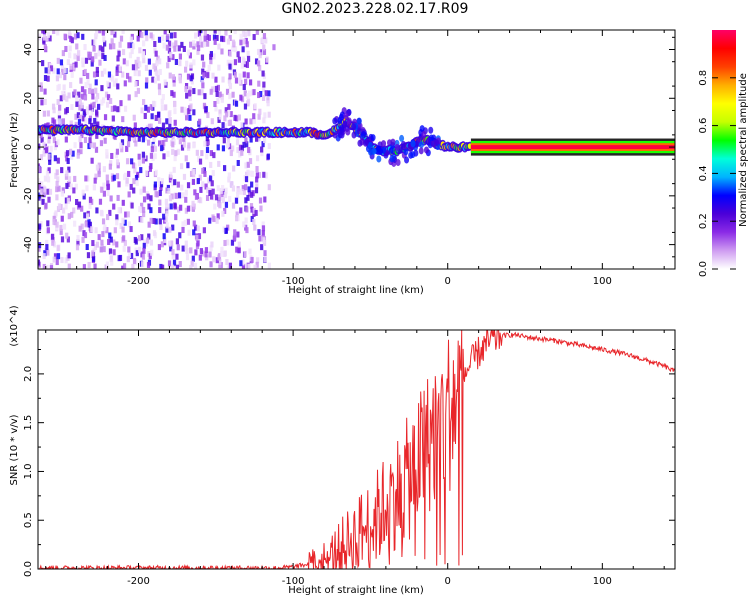  I want to click on x-tick-label: 100, so click(602, 281).